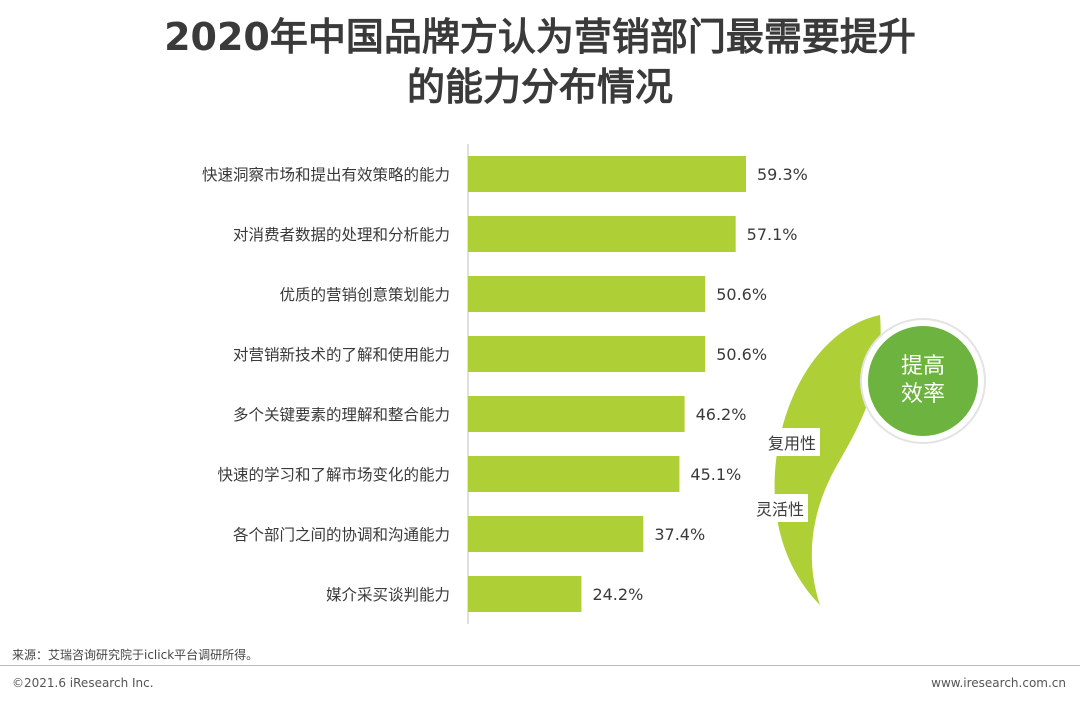  I want to click on callout-label-flexibility: 灵活性, so click(780, 508).